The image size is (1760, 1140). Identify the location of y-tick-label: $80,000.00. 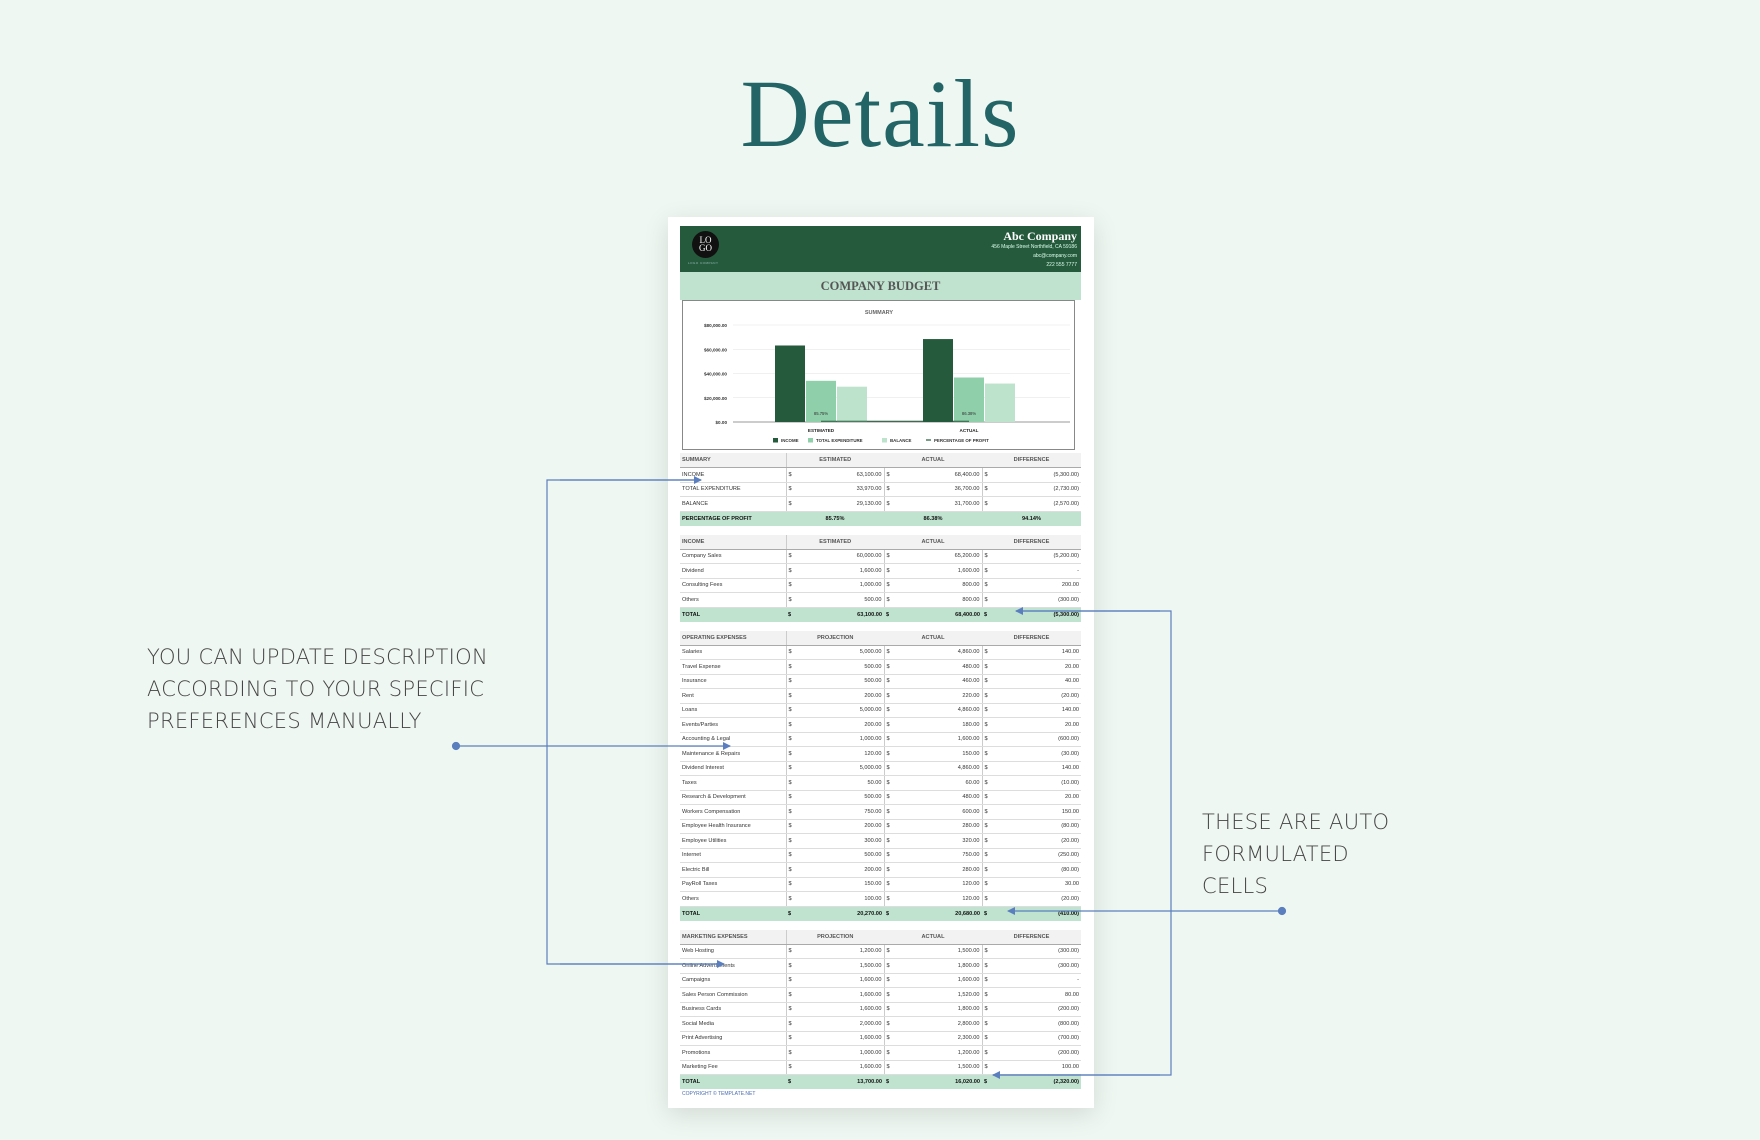
(715, 325).